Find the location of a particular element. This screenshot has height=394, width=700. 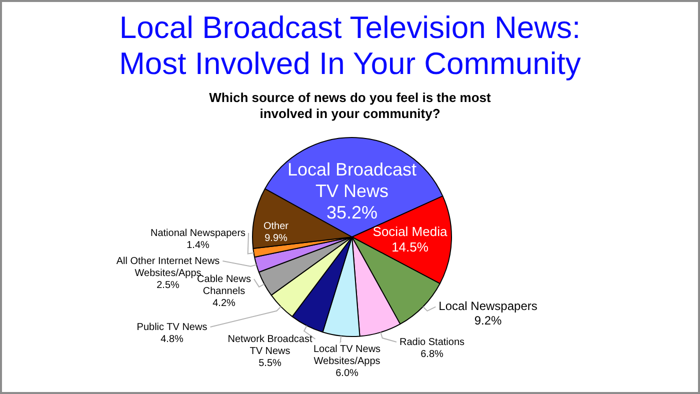

slice-label: Local Newspapers is located at coordinates (488, 306).